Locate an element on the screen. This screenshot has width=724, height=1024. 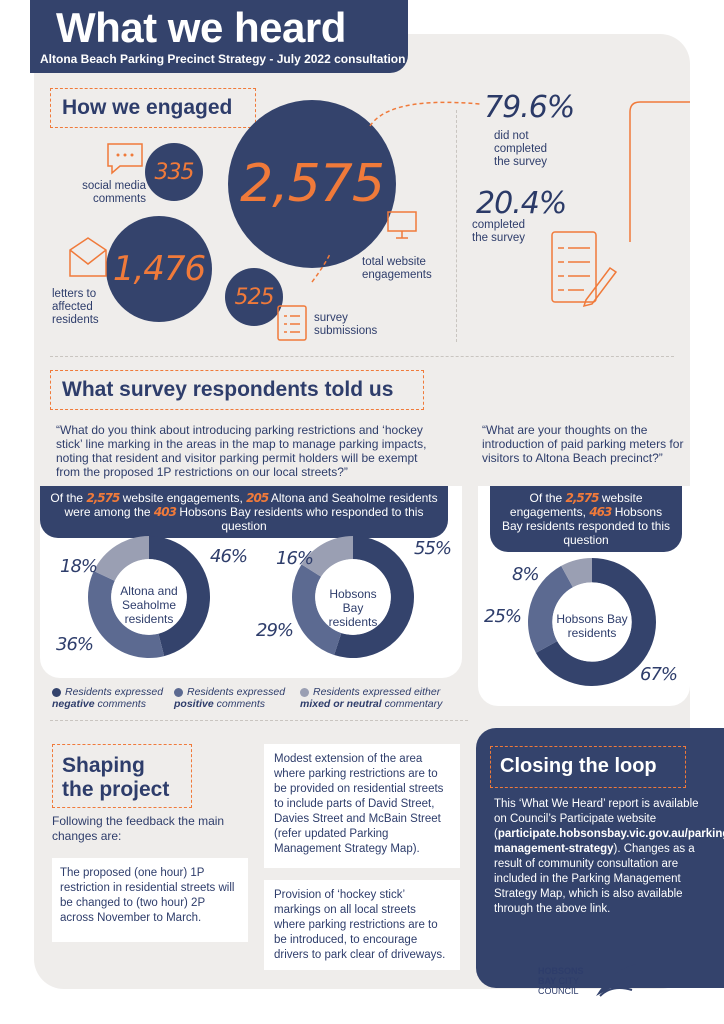
council-logo-text: HOBSONS BAY CITY COUNCIL is located at coordinates (561, 981).